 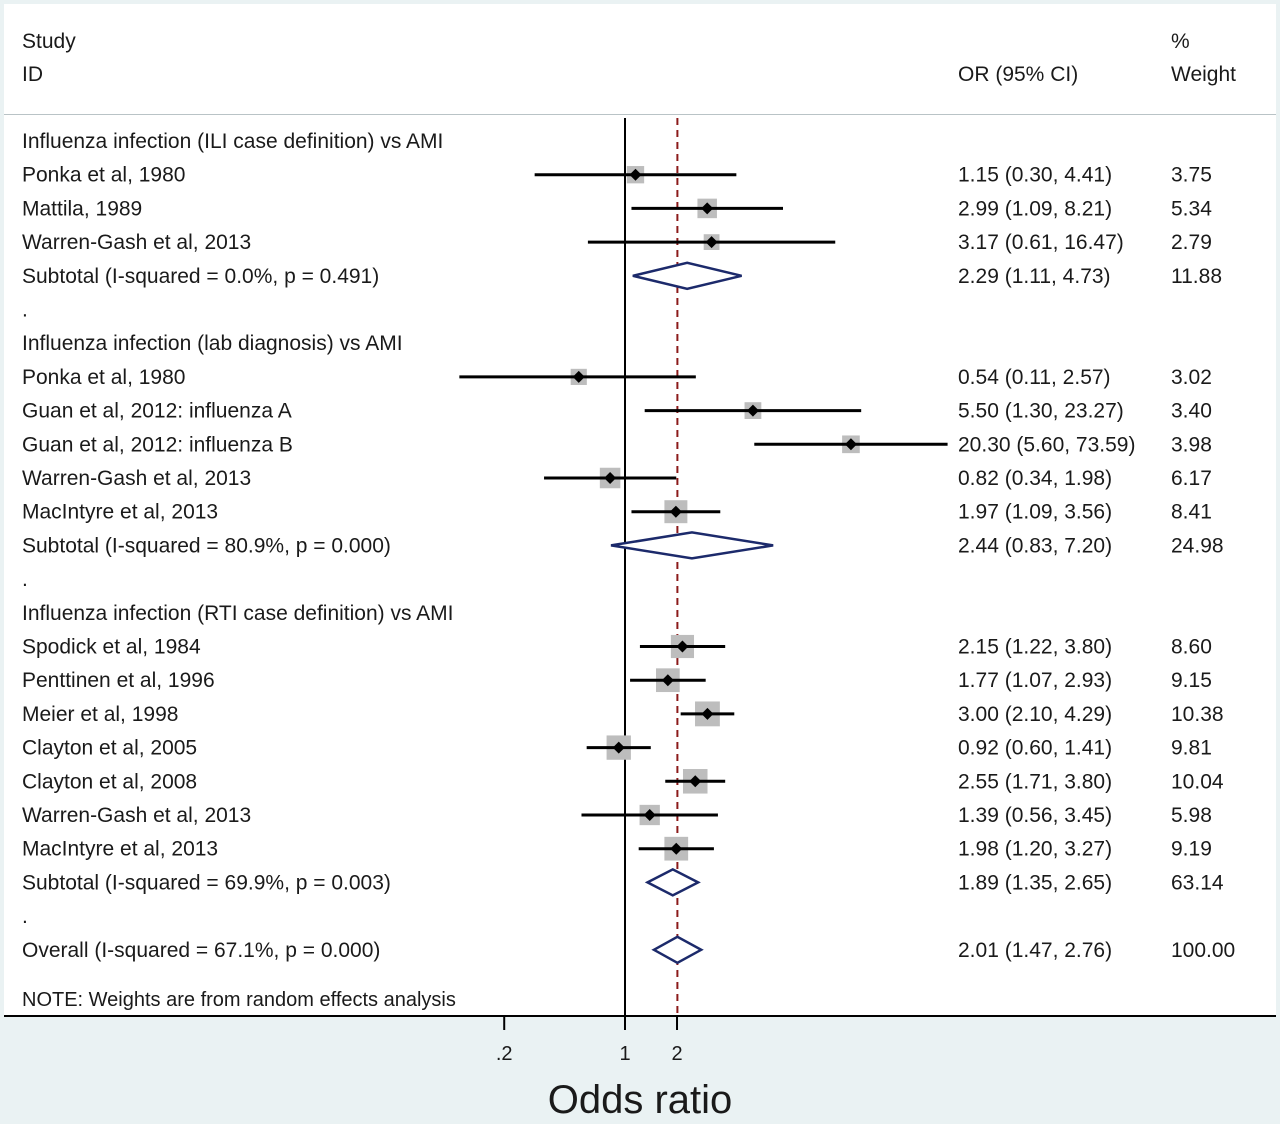 I want to click on row-weight: 10.38, so click(x=1197, y=714).